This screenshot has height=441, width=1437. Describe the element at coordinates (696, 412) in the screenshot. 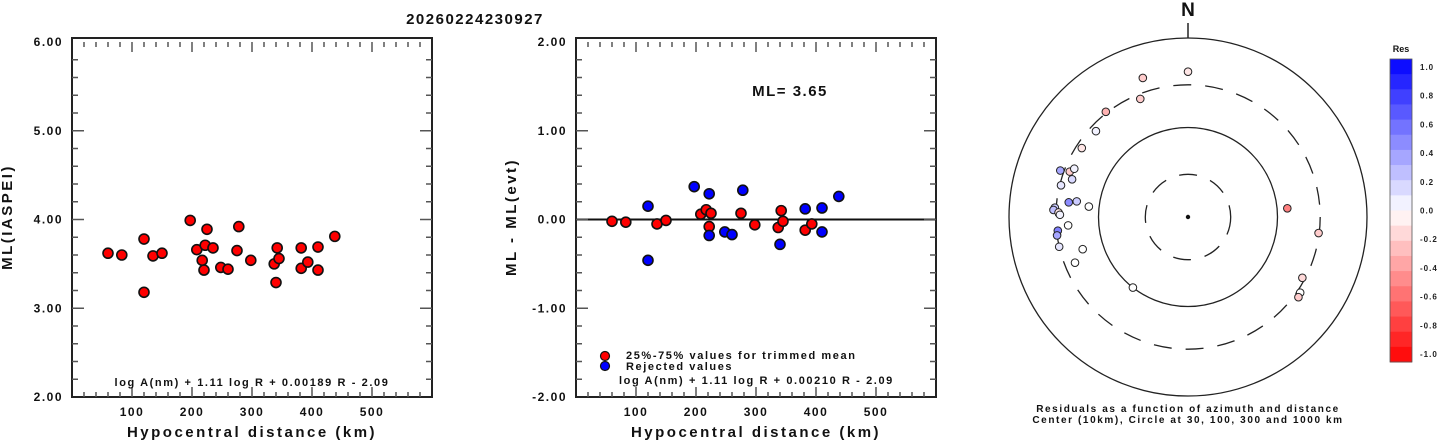

I see `plot2-xtick-label: 200` at that location.